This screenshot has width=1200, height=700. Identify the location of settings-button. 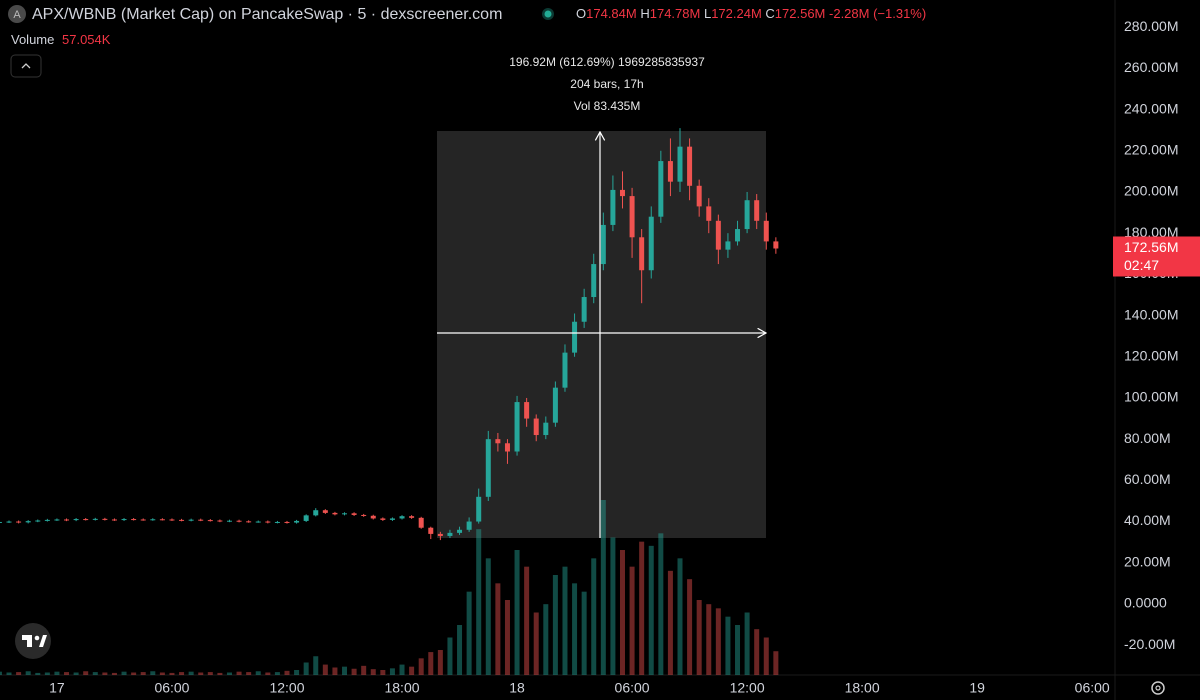
(1158, 688).